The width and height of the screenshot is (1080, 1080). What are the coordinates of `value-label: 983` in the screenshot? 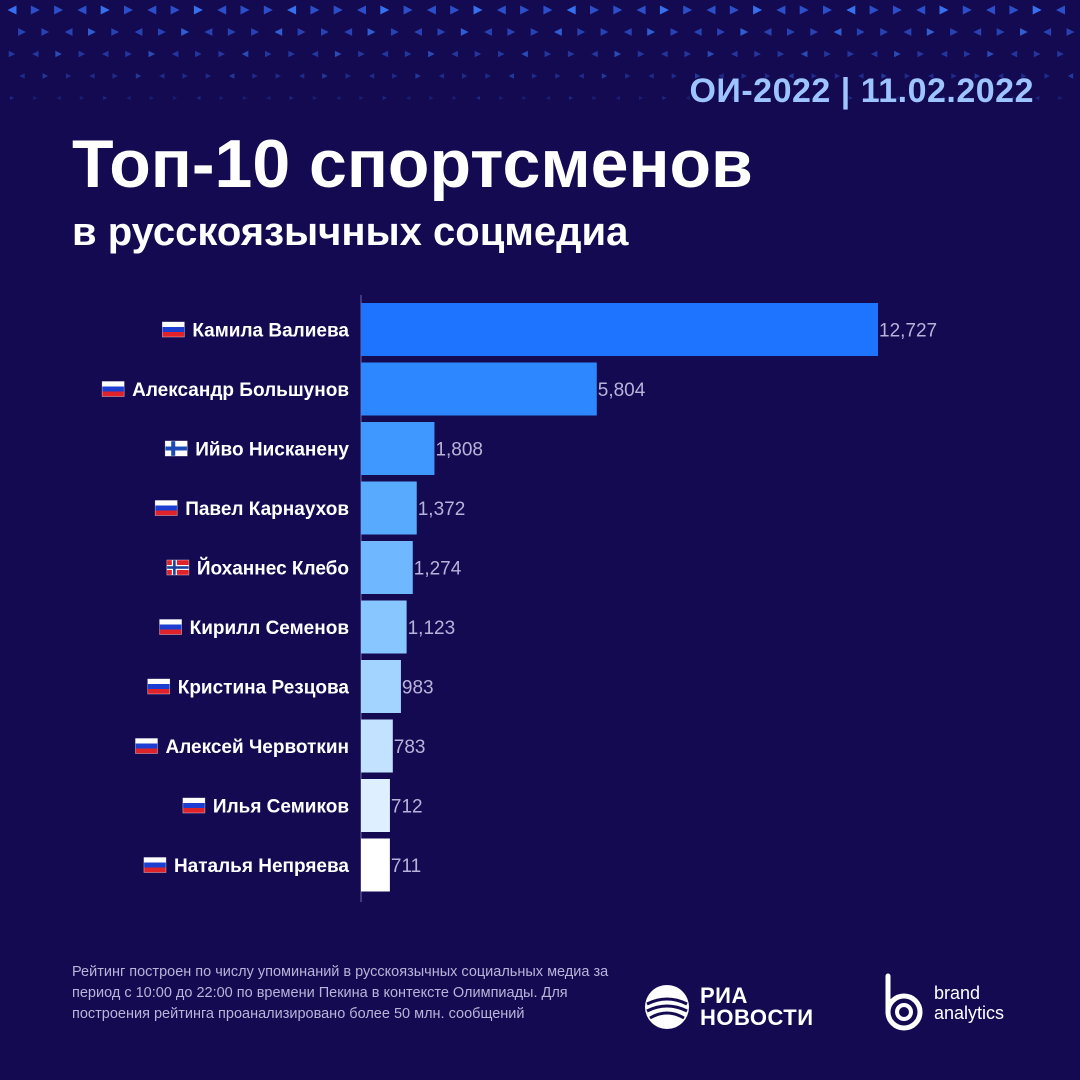 It's located at (418, 688).